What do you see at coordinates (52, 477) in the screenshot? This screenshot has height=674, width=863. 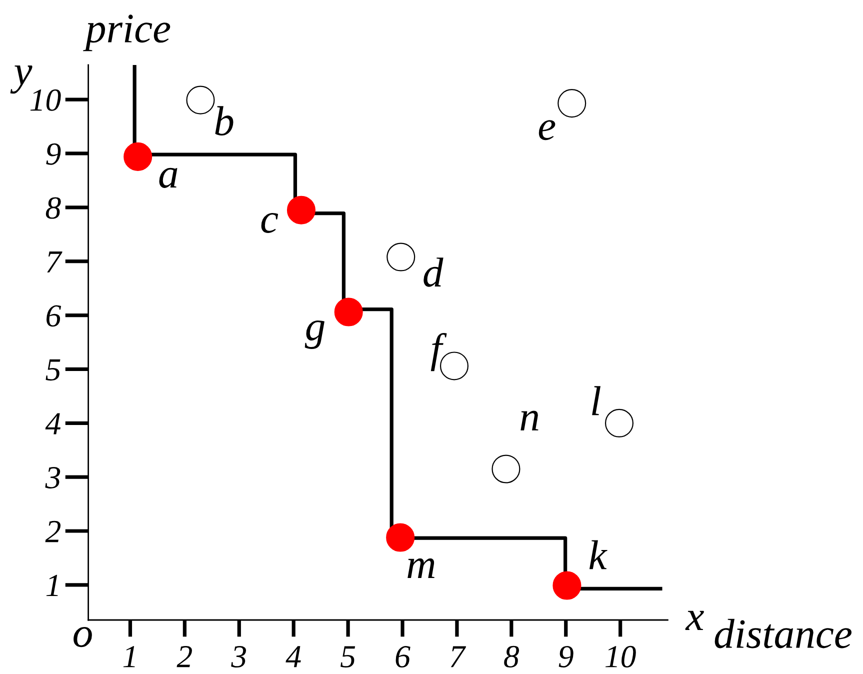 I see `y-tick-label: 3` at bounding box center [52, 477].